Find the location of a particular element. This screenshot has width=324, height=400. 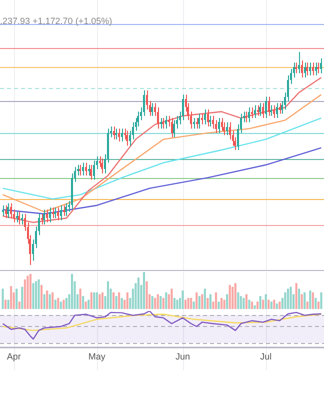

x-tick-label: Jun is located at coordinates (183, 356).